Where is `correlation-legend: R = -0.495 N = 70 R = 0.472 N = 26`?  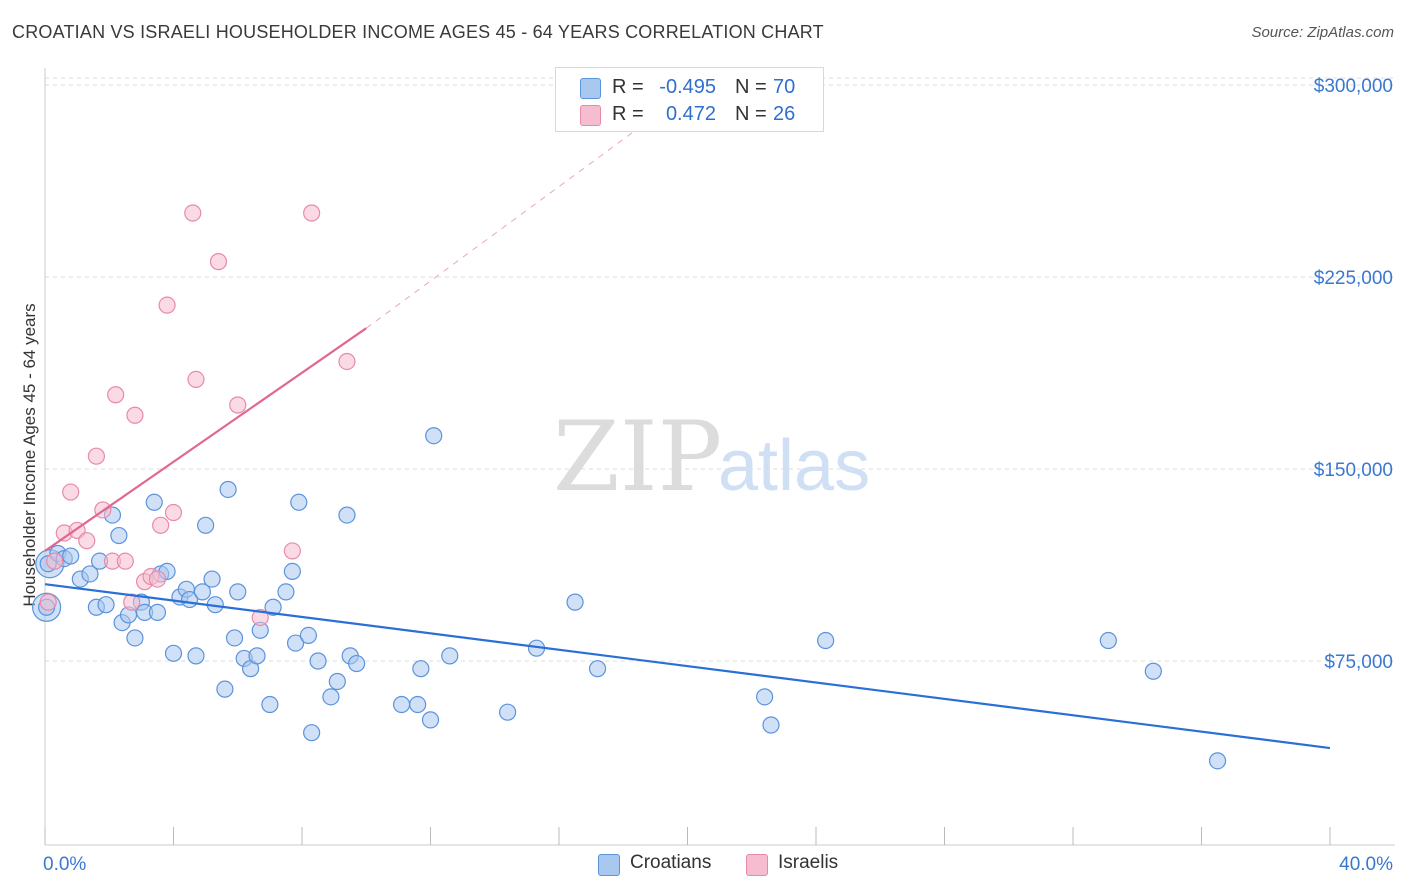
correlation-legend: R = -0.495 N = 70 R = 0.472 N = 26 is located at coordinates (689, 99).